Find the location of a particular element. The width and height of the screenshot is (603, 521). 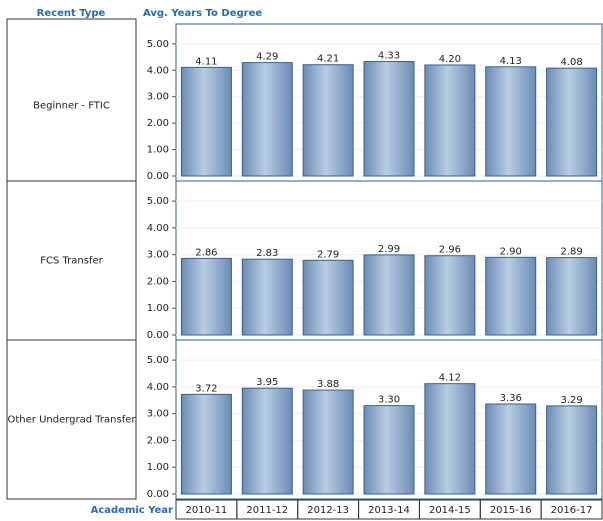

data-label: 4.08 is located at coordinates (571, 62).